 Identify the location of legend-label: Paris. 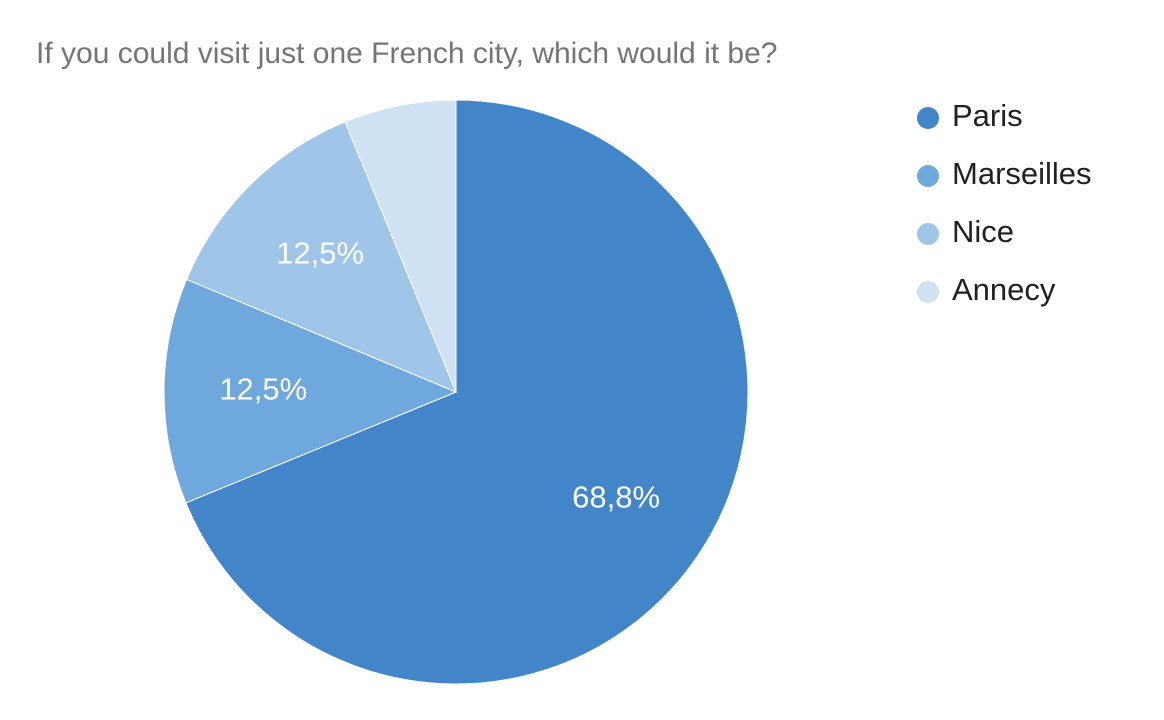
(987, 115).